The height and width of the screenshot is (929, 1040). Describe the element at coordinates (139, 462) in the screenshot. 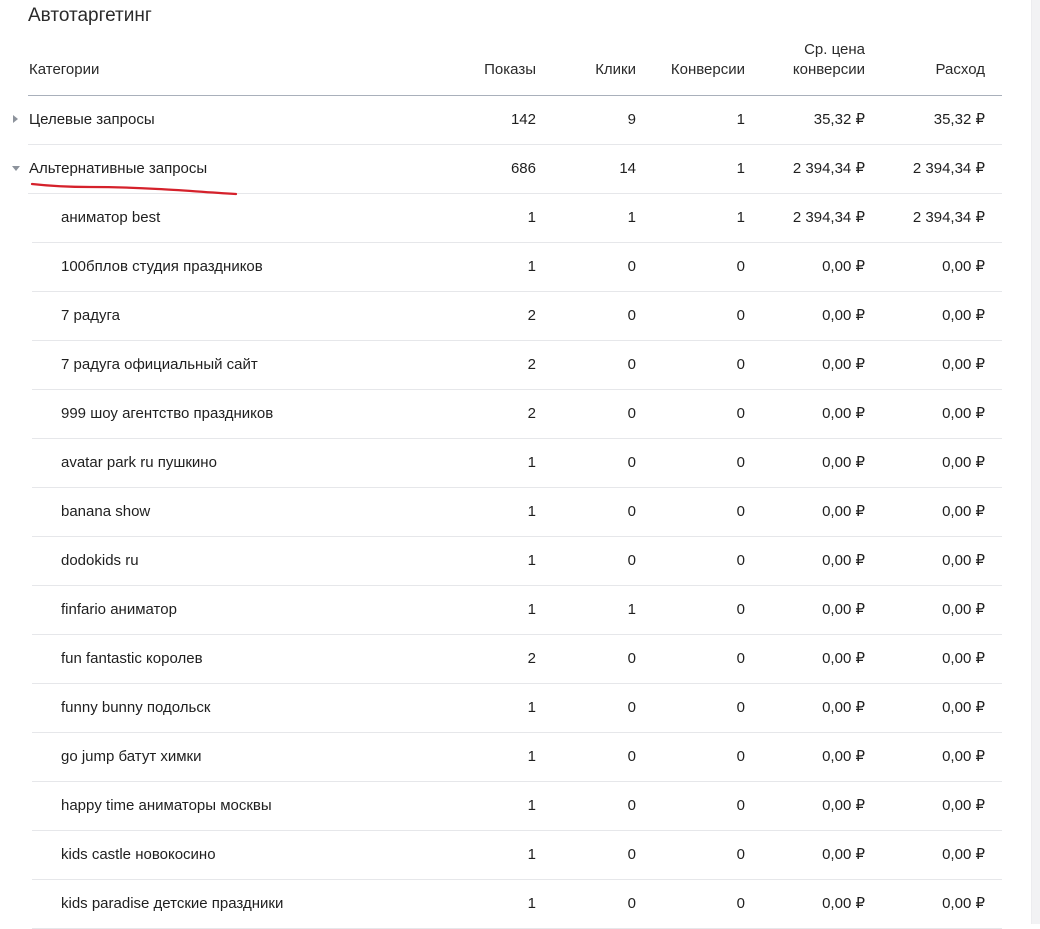

I see `row-name: avatar park ru пушкино` at that location.